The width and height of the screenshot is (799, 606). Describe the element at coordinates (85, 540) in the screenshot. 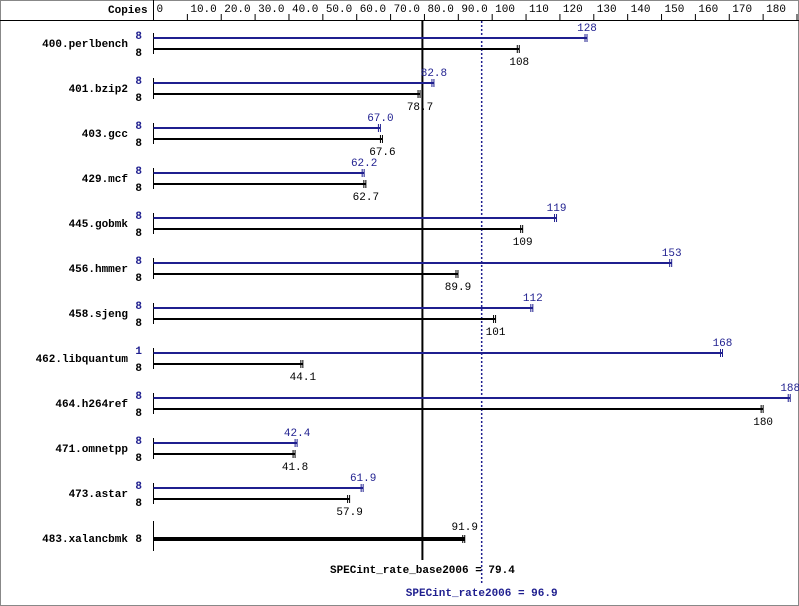

I see `category-label: 483.xalancbmk` at that location.